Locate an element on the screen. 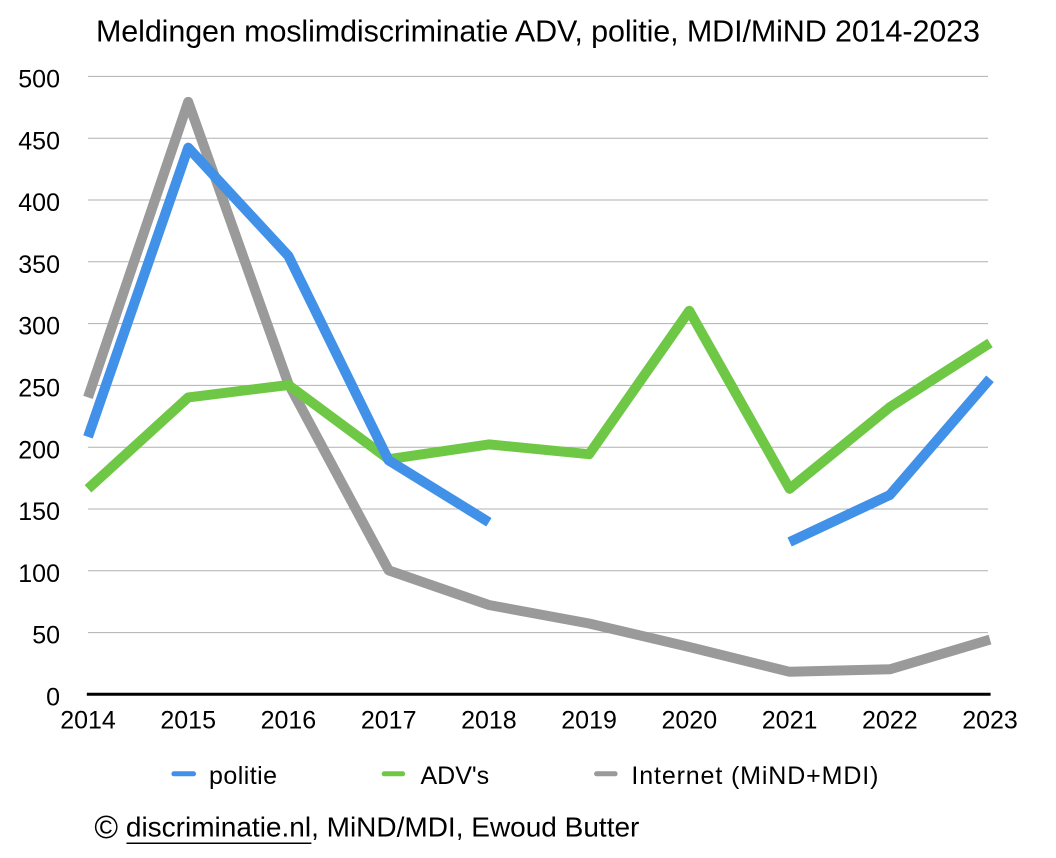  svg-text: Internet (MiND+MDI) is located at coordinates (754, 776).